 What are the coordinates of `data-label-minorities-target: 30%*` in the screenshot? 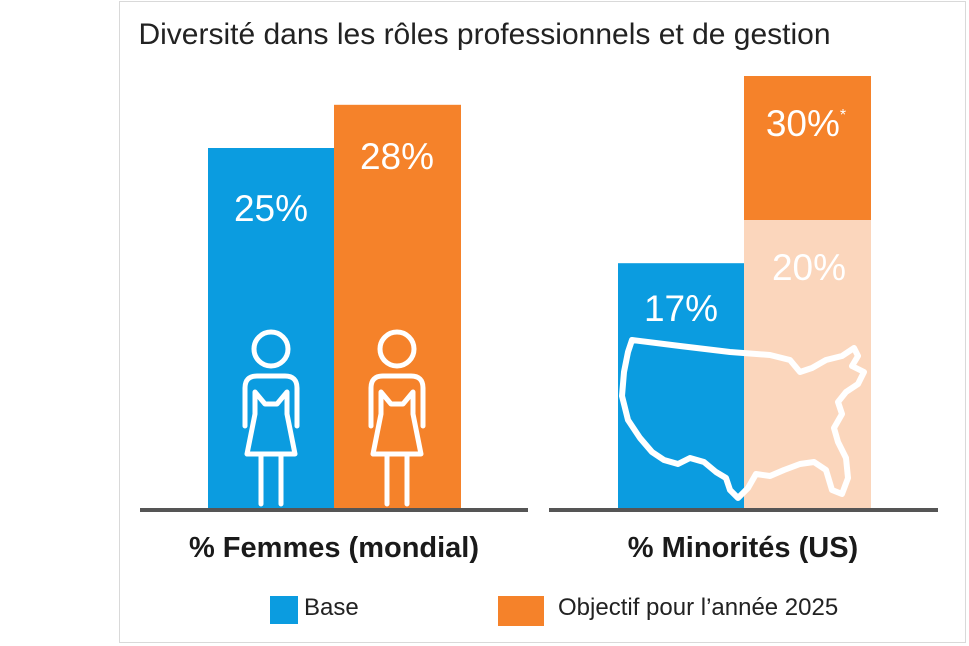 It's located at (806, 123).